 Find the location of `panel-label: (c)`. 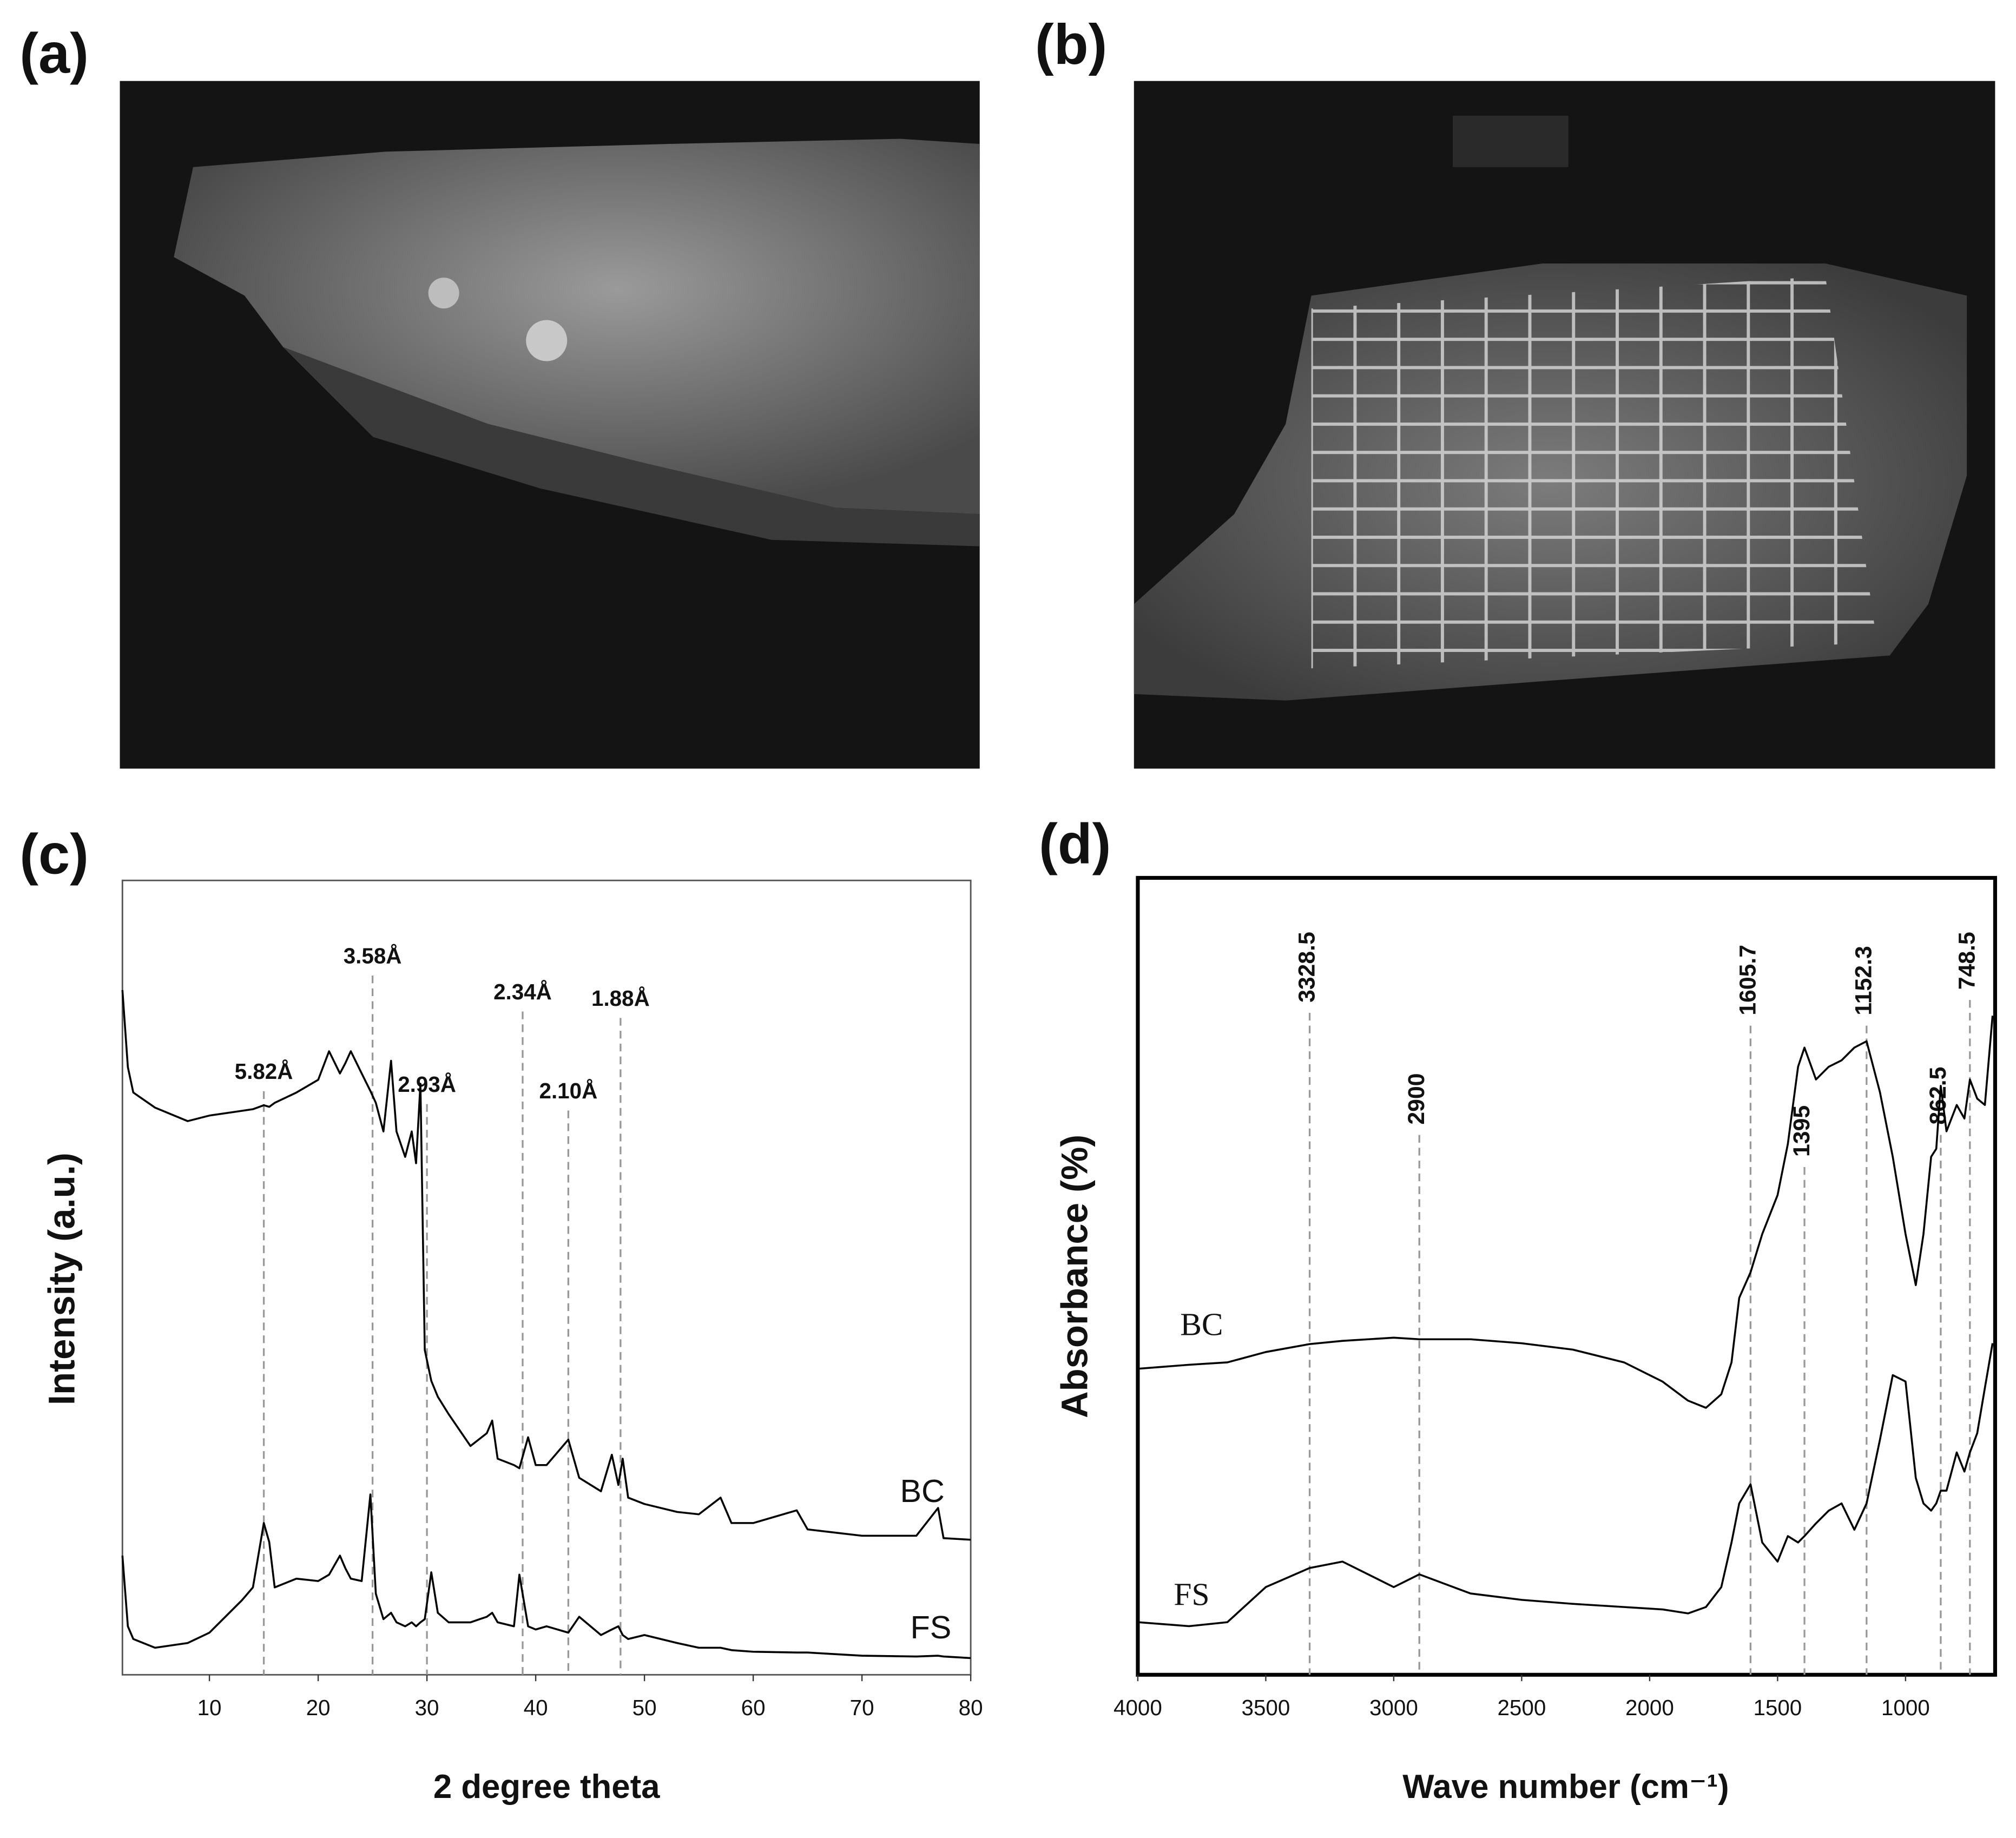

panel-label: (c) is located at coordinates (54, 854).